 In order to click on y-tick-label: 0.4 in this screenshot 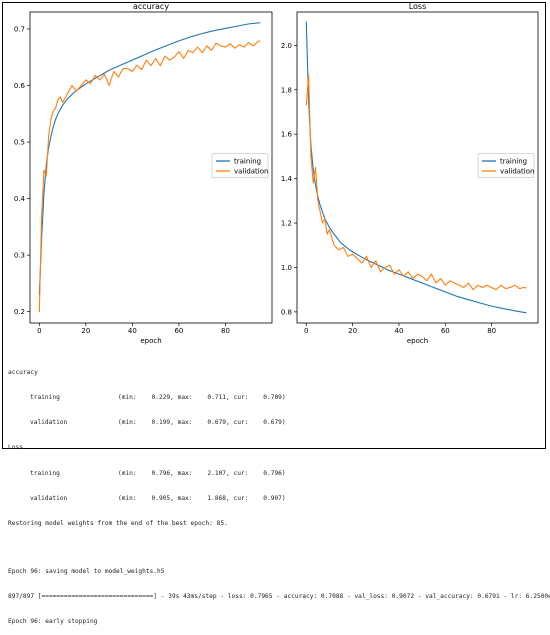, I will do `click(20, 199)`.